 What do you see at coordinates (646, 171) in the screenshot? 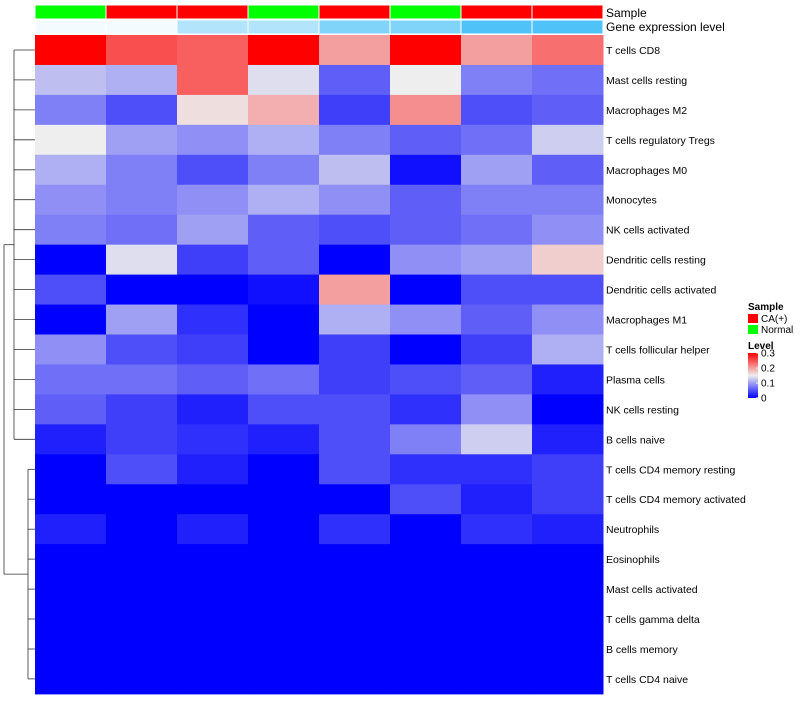
I see `row-label: Macrophages M0` at bounding box center [646, 171].